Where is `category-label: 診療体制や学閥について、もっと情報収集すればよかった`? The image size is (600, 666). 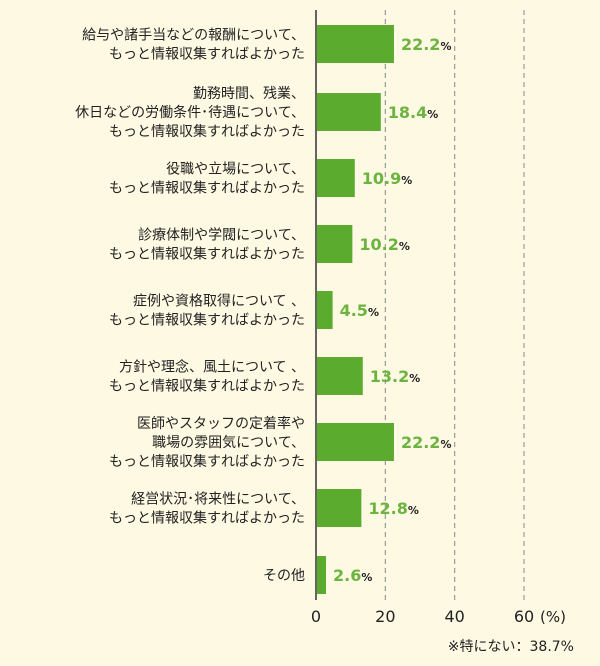 category-label: 診療体制や学閥について、もっと情報収集すればよかった is located at coordinates (207, 245).